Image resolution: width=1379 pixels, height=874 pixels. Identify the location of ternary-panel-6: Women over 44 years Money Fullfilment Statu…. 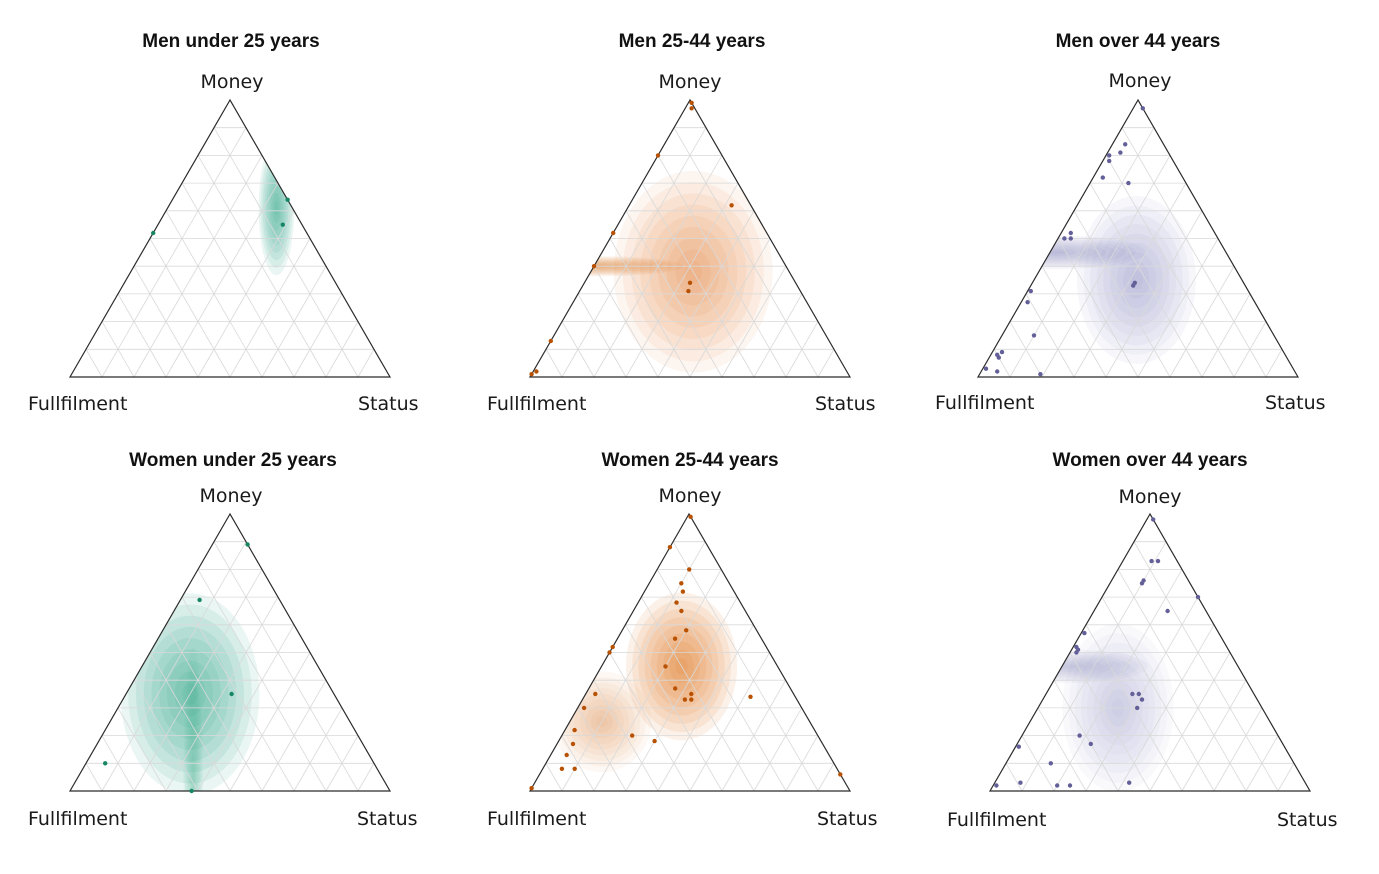
(1142, 640).